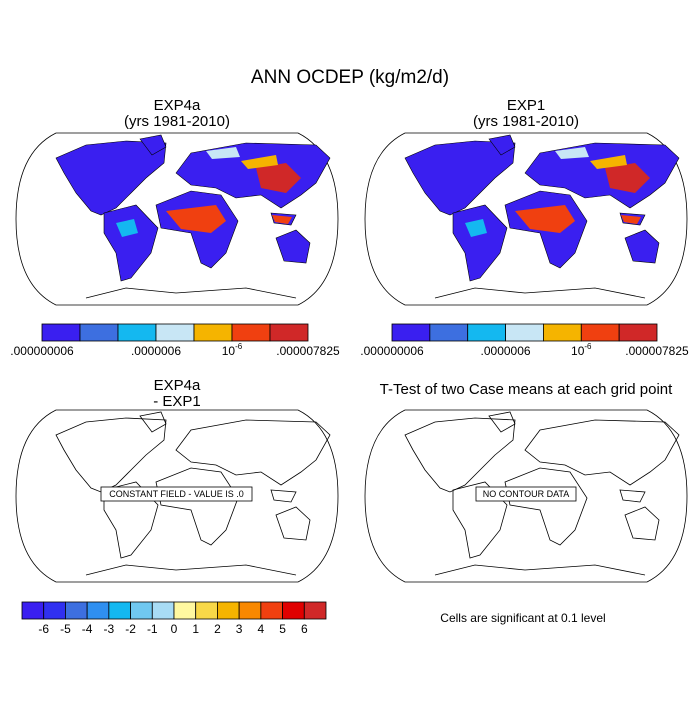  What do you see at coordinates (174, 629) in the screenshot?
I see `colorbar-label: 0` at bounding box center [174, 629].